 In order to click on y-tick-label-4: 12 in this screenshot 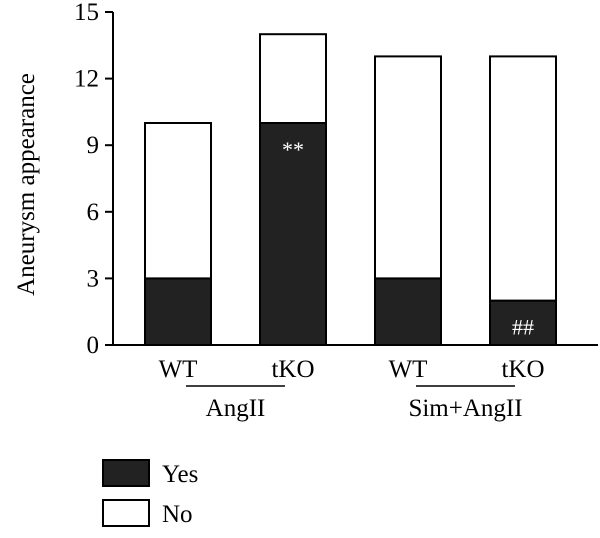, I will do `click(86, 79)`.